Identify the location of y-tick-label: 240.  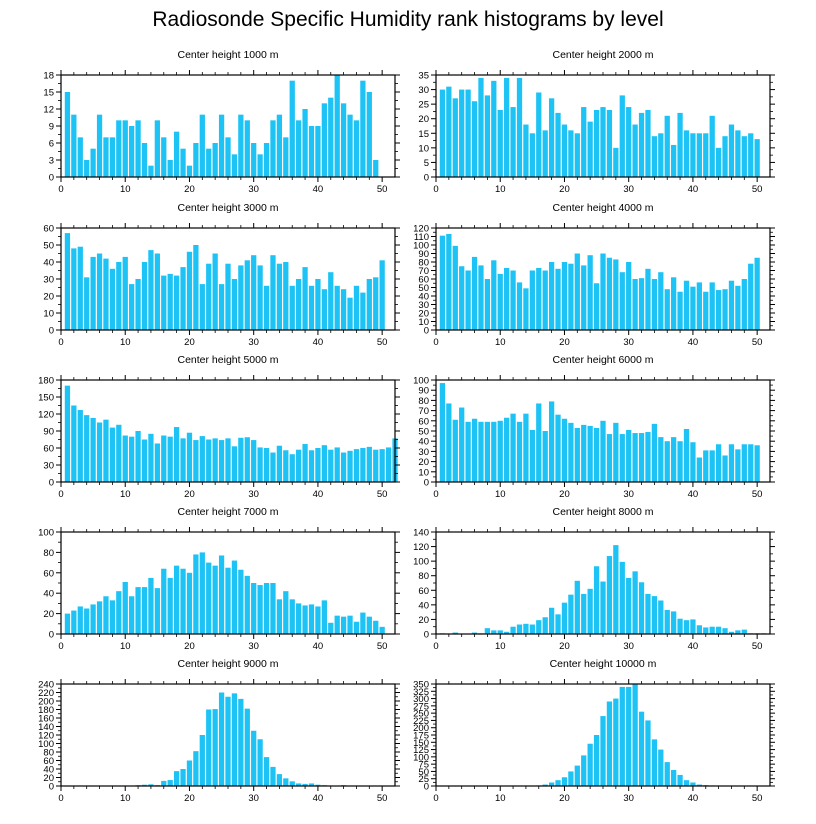
(46, 685).